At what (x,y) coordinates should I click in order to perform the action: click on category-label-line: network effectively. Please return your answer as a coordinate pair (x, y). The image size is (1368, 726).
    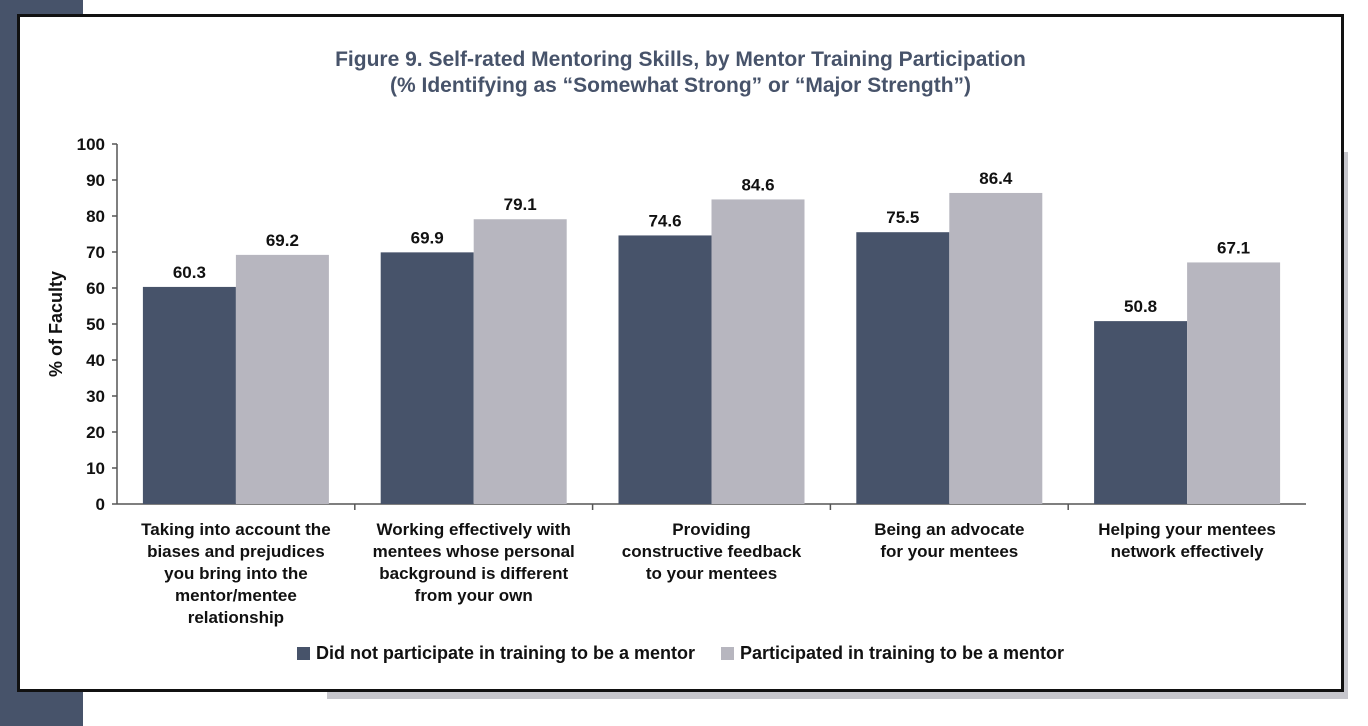
    Looking at the image, I should click on (1188, 551).